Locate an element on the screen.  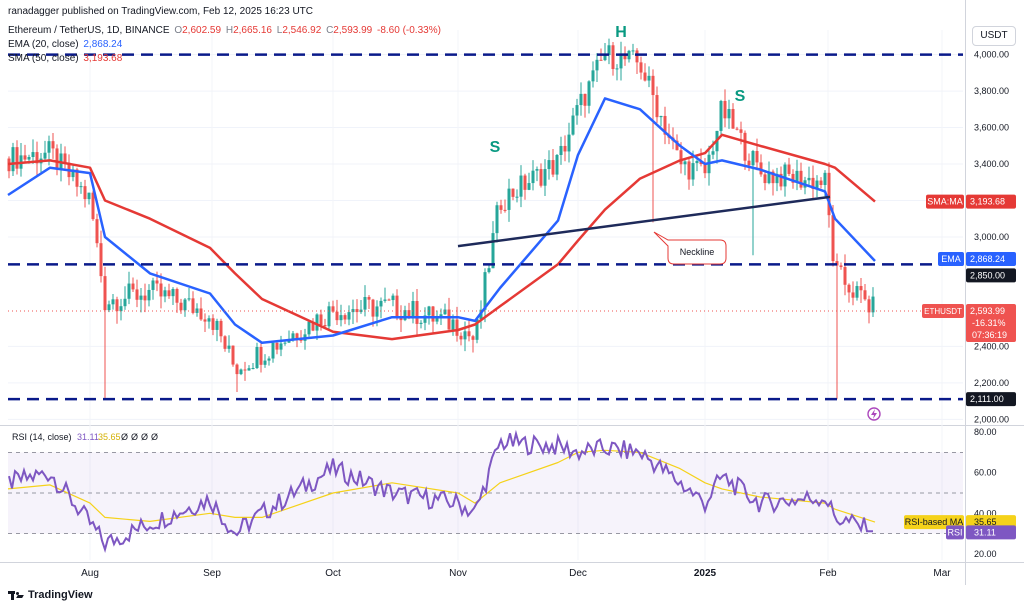
sma-price-tag-tag-bg is located at coordinates (945, 201).